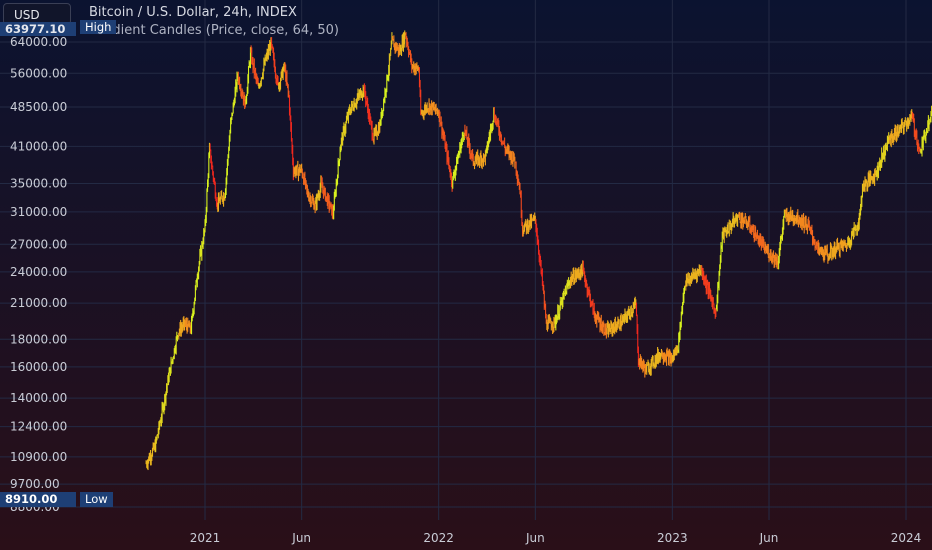 The image size is (932, 550). What do you see at coordinates (38, 183) in the screenshot?
I see `price-tick-label: 35000.00` at bounding box center [38, 183].